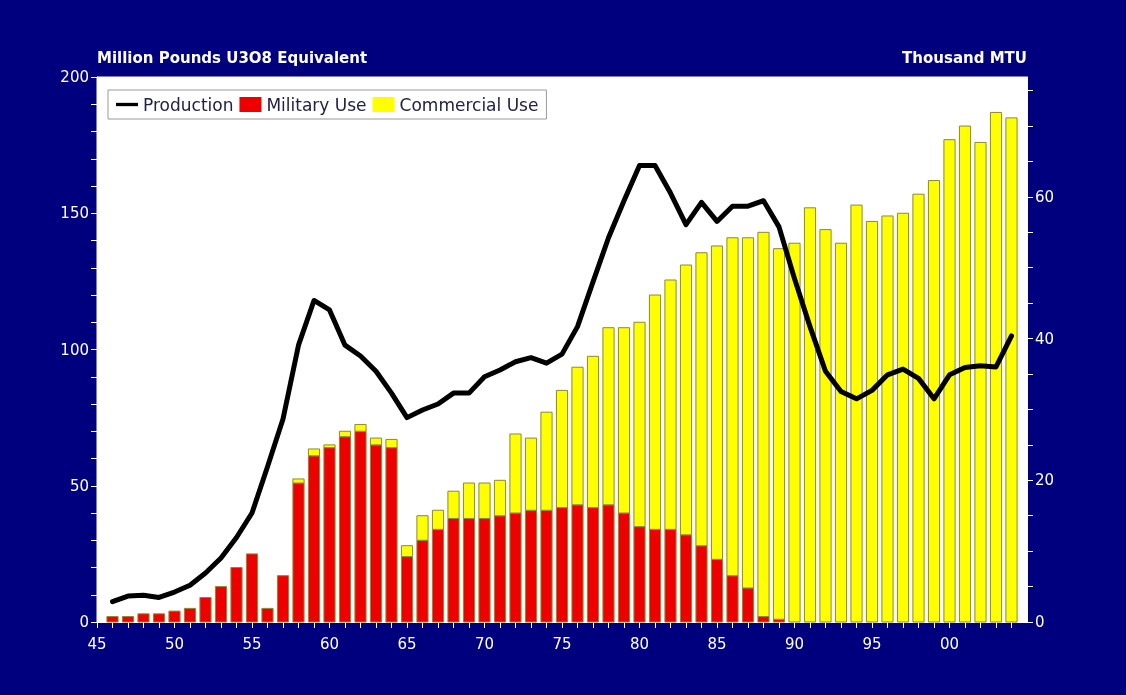 Image resolution: width=1126 pixels, height=695 pixels. What do you see at coordinates (97, 643) in the screenshot?
I see `x-tick-label: 45` at bounding box center [97, 643].